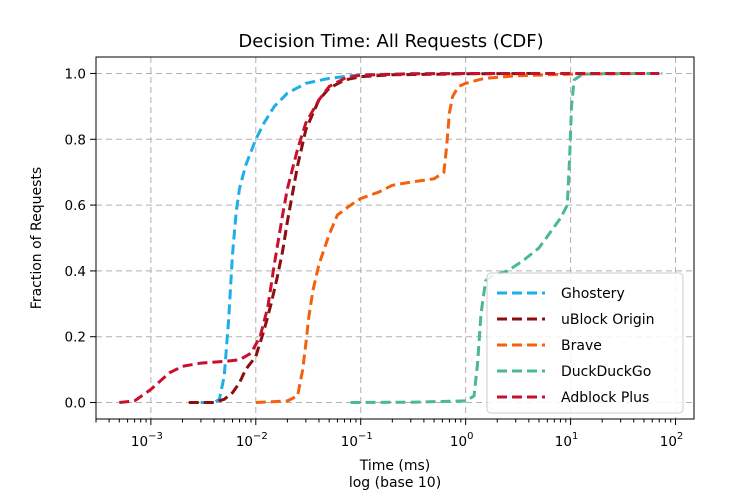 The width and height of the screenshot is (750, 500). Describe the element at coordinates (593, 294) in the screenshot. I see `legend-label: Ghostery` at that location.